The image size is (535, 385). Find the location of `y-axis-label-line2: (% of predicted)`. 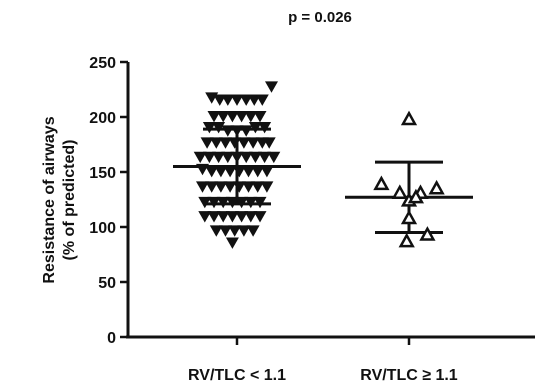

y-axis-label-line2: (% of predicted) is located at coordinates (69, 200).